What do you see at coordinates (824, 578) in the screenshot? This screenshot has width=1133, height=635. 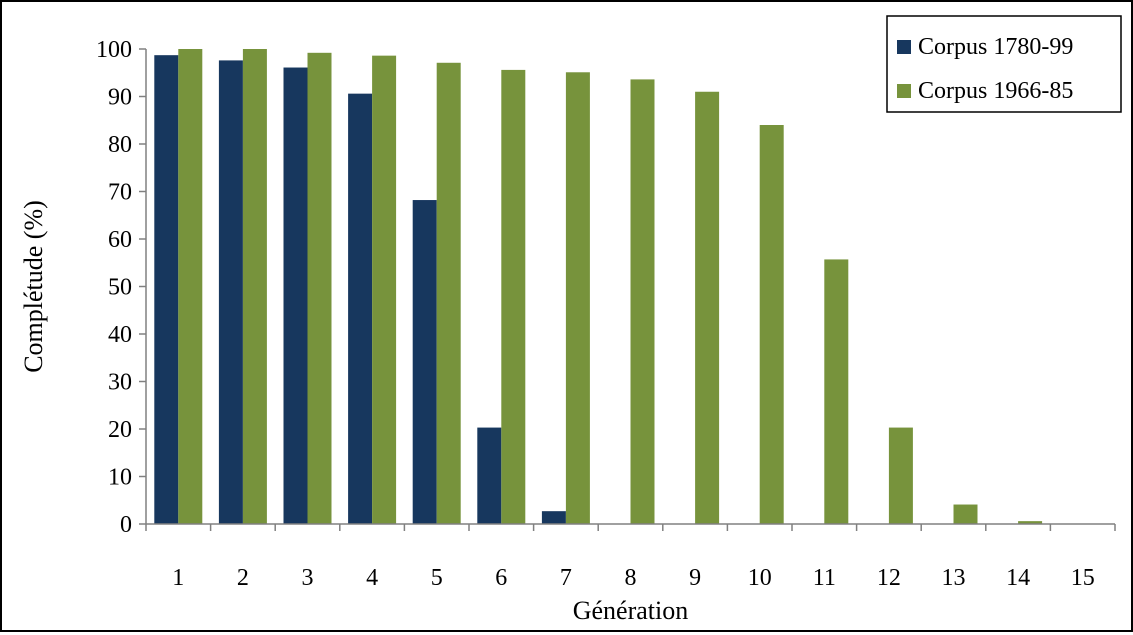 I see `x-tick-label: 11` at bounding box center [824, 578].